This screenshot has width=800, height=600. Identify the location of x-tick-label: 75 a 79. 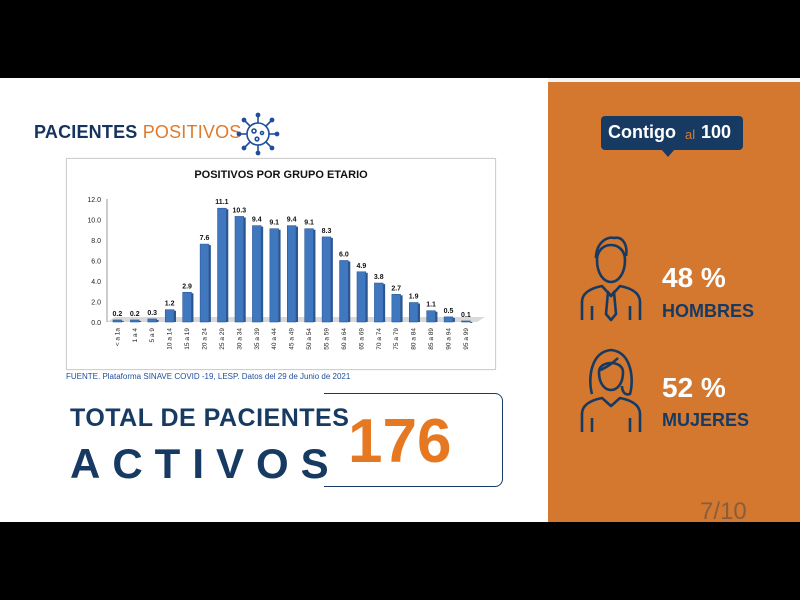
(396, 339).